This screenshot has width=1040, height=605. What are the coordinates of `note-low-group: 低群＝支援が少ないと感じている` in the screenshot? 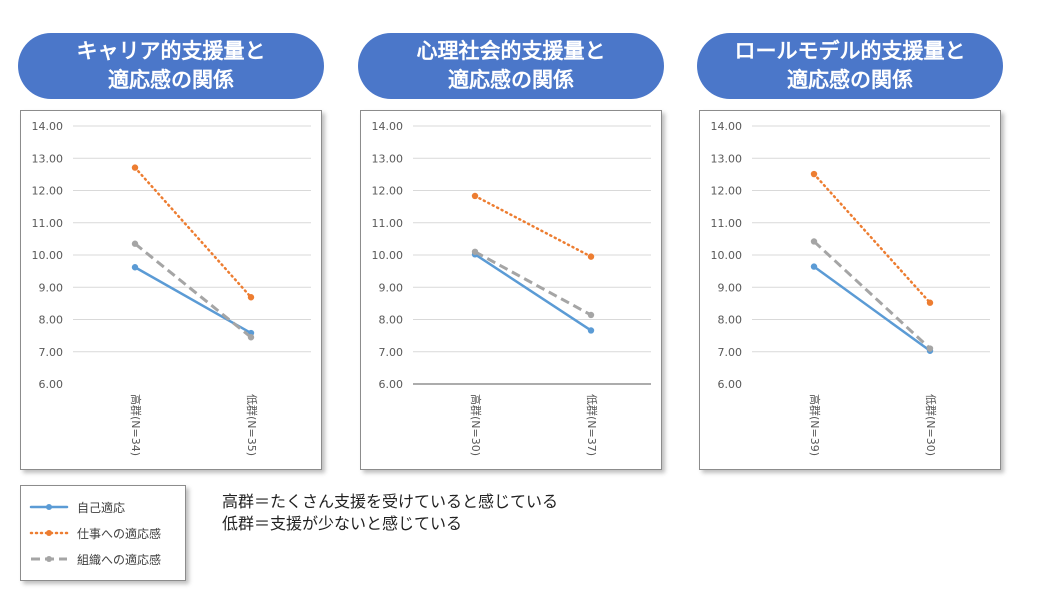 It's located at (342, 523).